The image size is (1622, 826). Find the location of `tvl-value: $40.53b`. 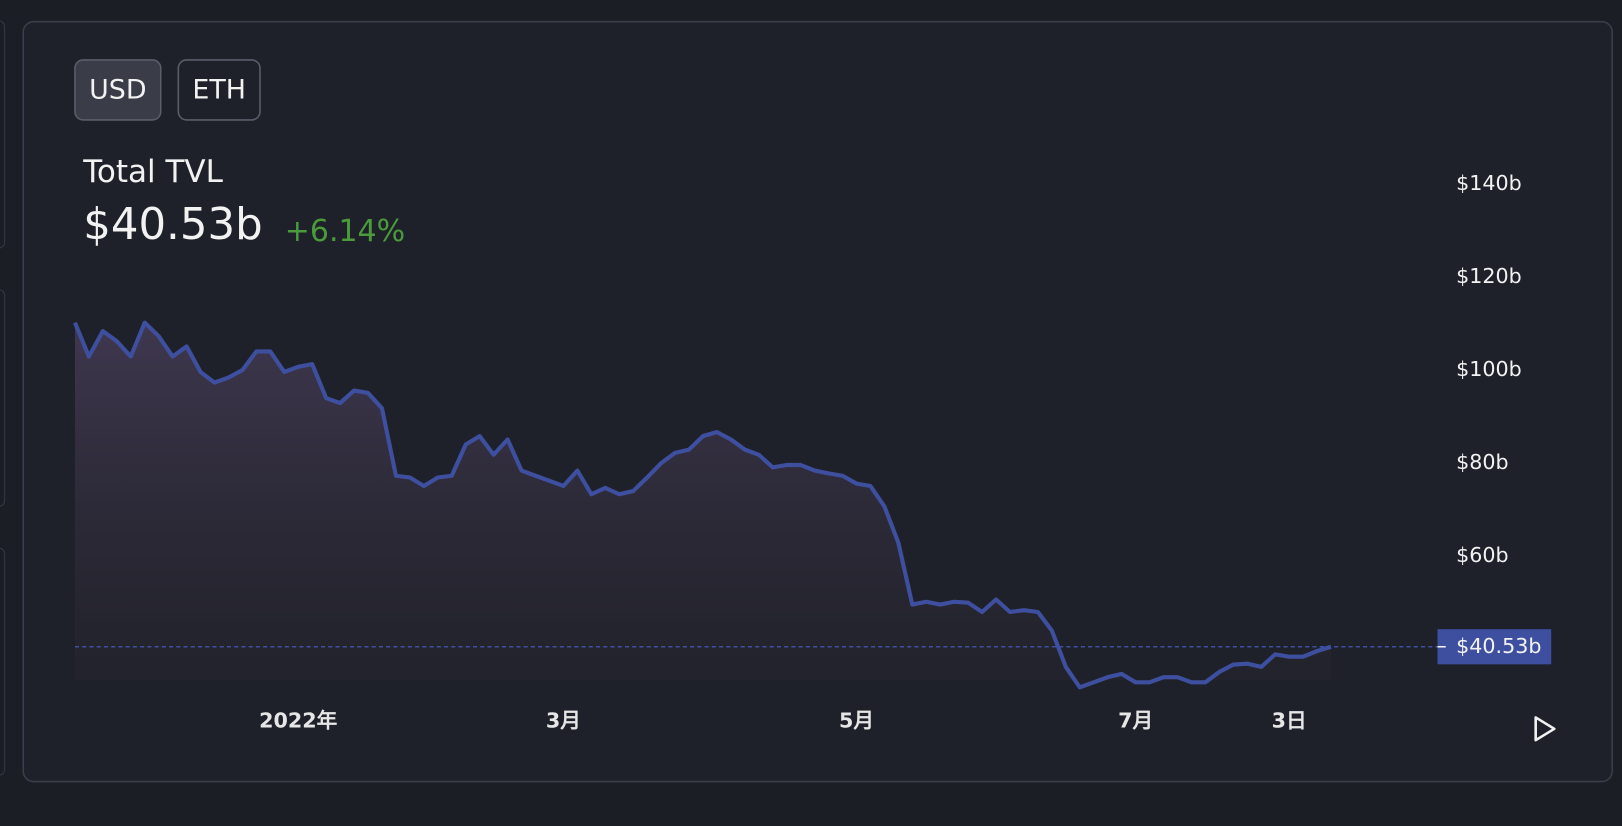

tvl-value: $40.53b is located at coordinates (172, 225).